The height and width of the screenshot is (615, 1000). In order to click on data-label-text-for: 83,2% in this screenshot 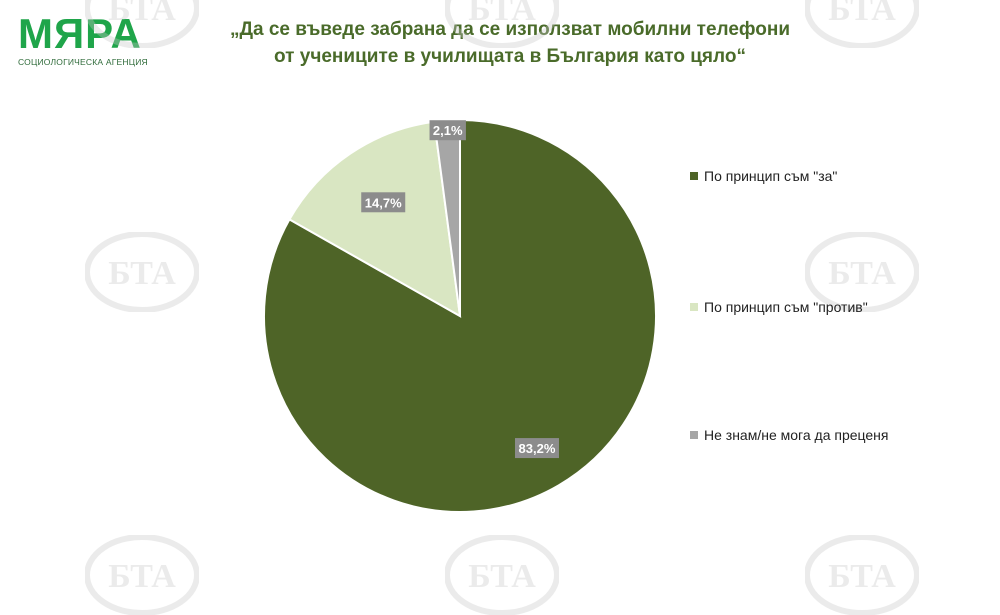, I will do `click(537, 448)`.